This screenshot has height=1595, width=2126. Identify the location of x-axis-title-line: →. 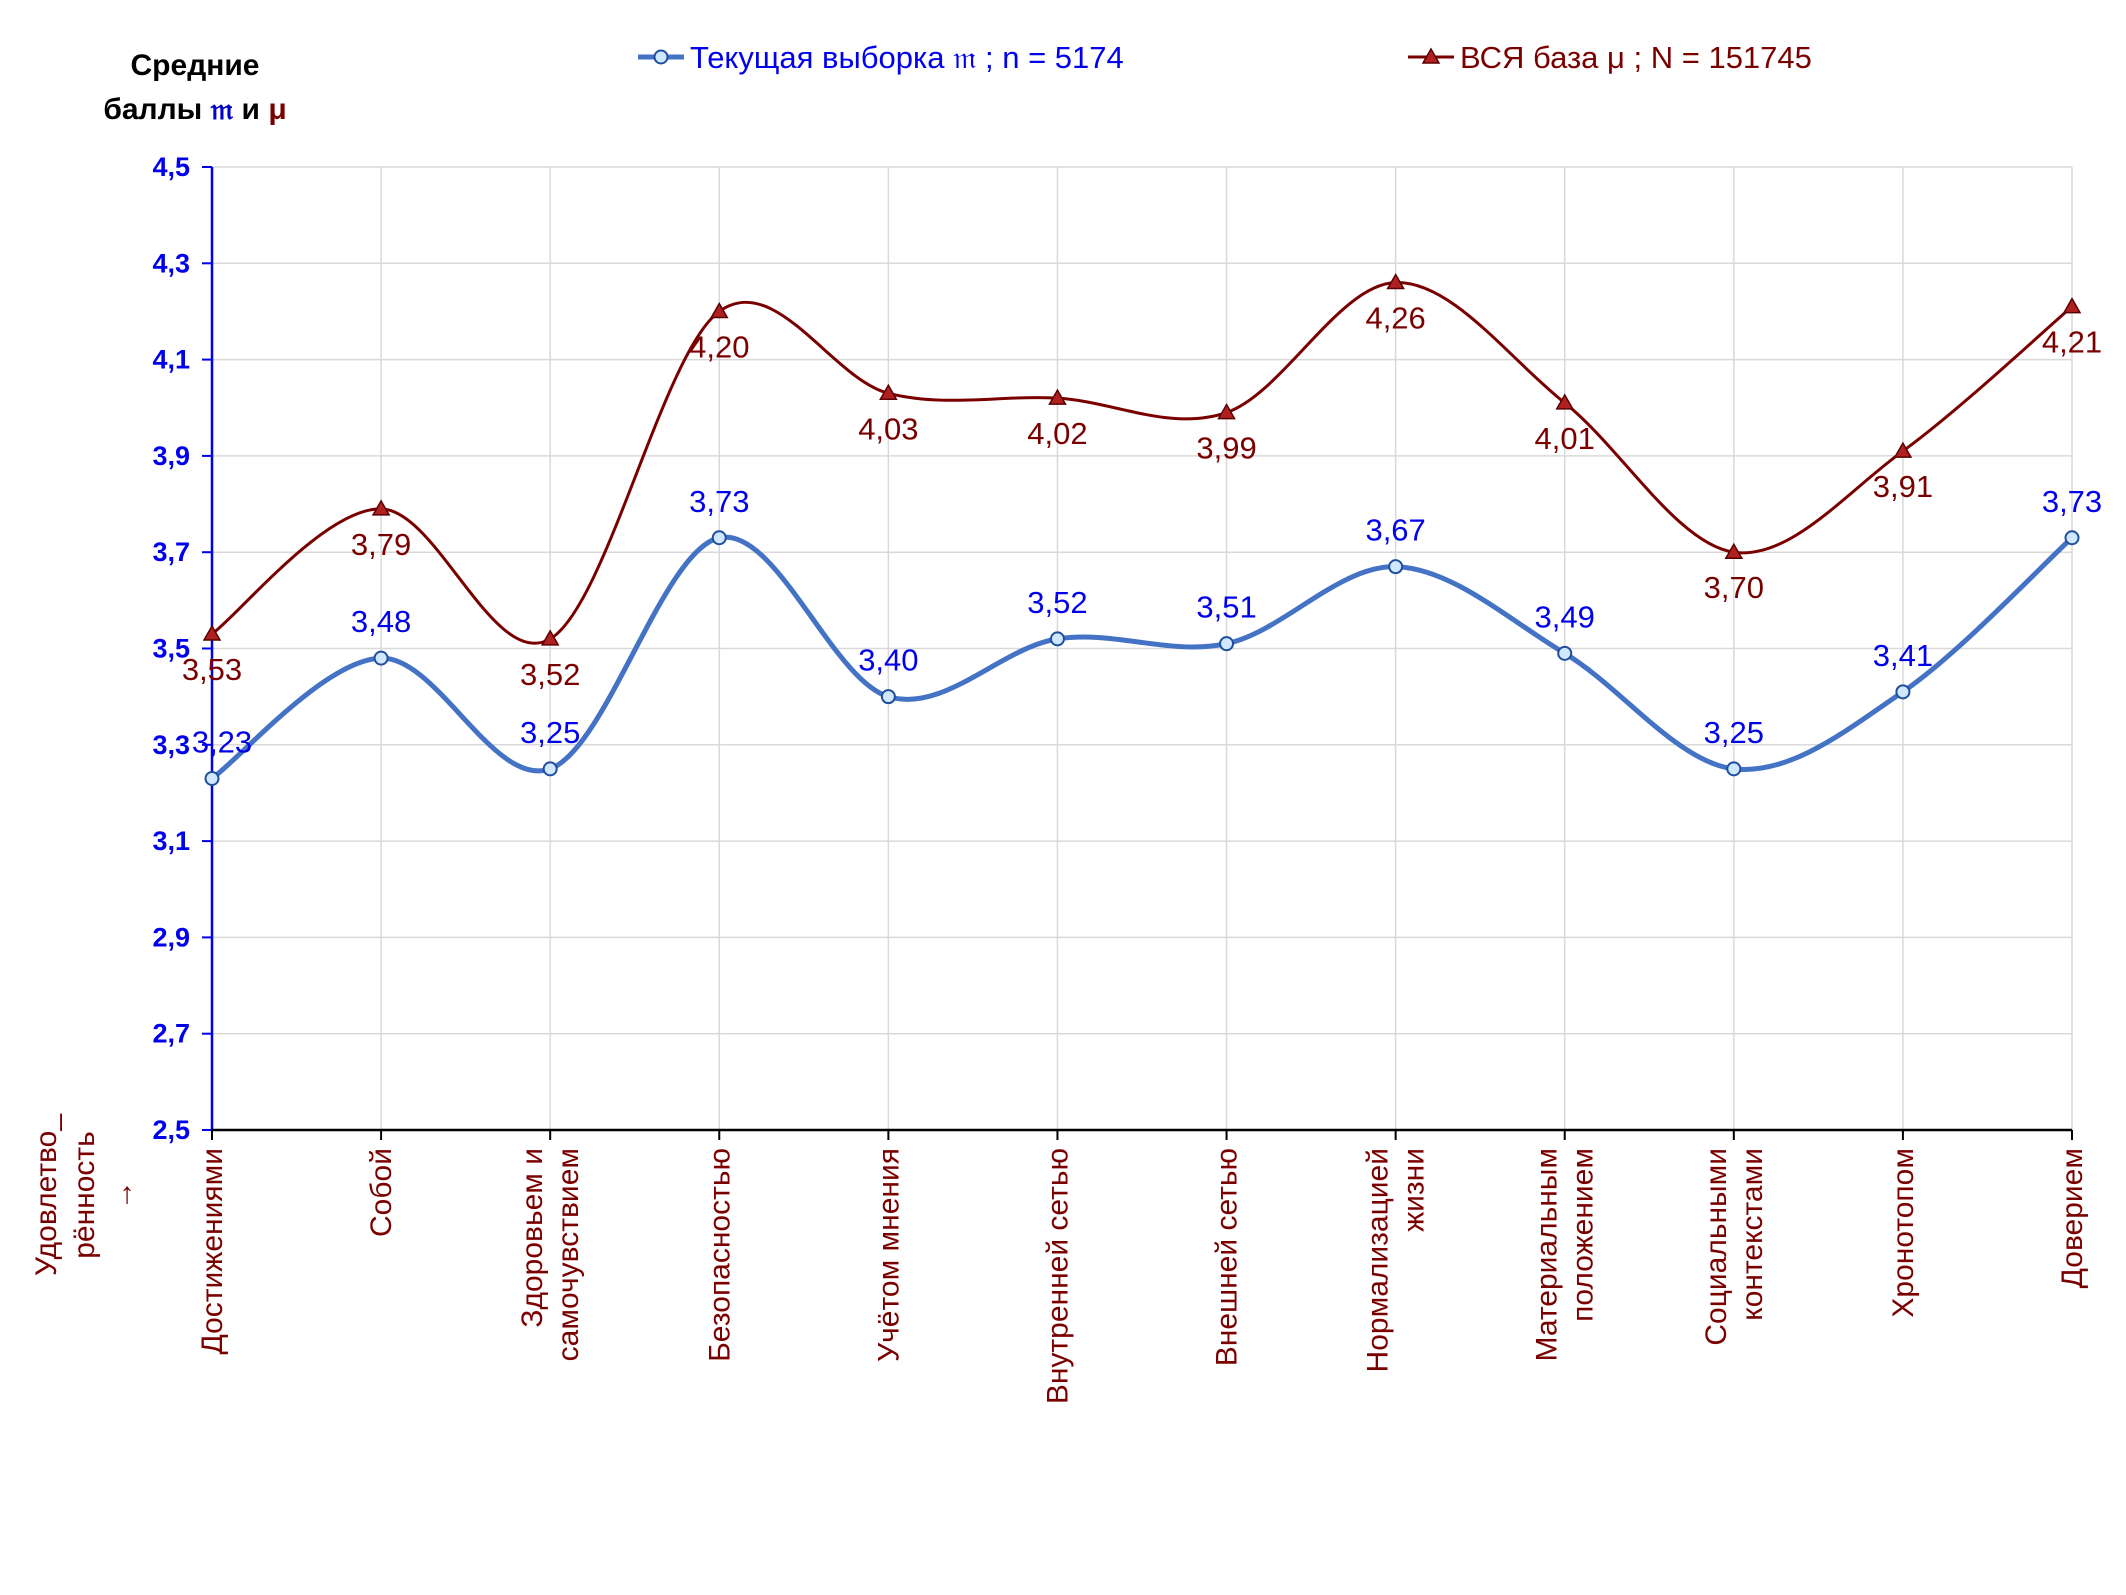
(122, 1195).